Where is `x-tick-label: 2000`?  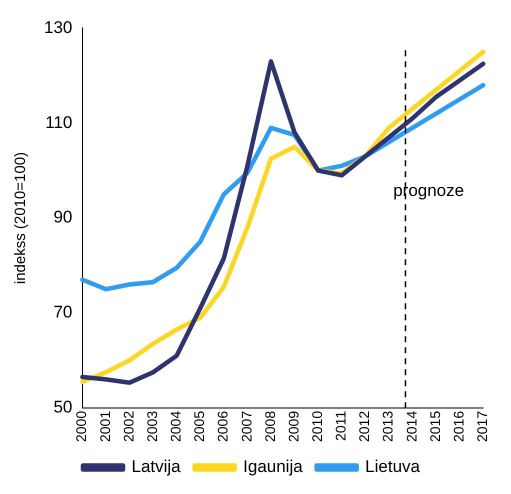
x-tick-label: 2000 is located at coordinates (81, 426).